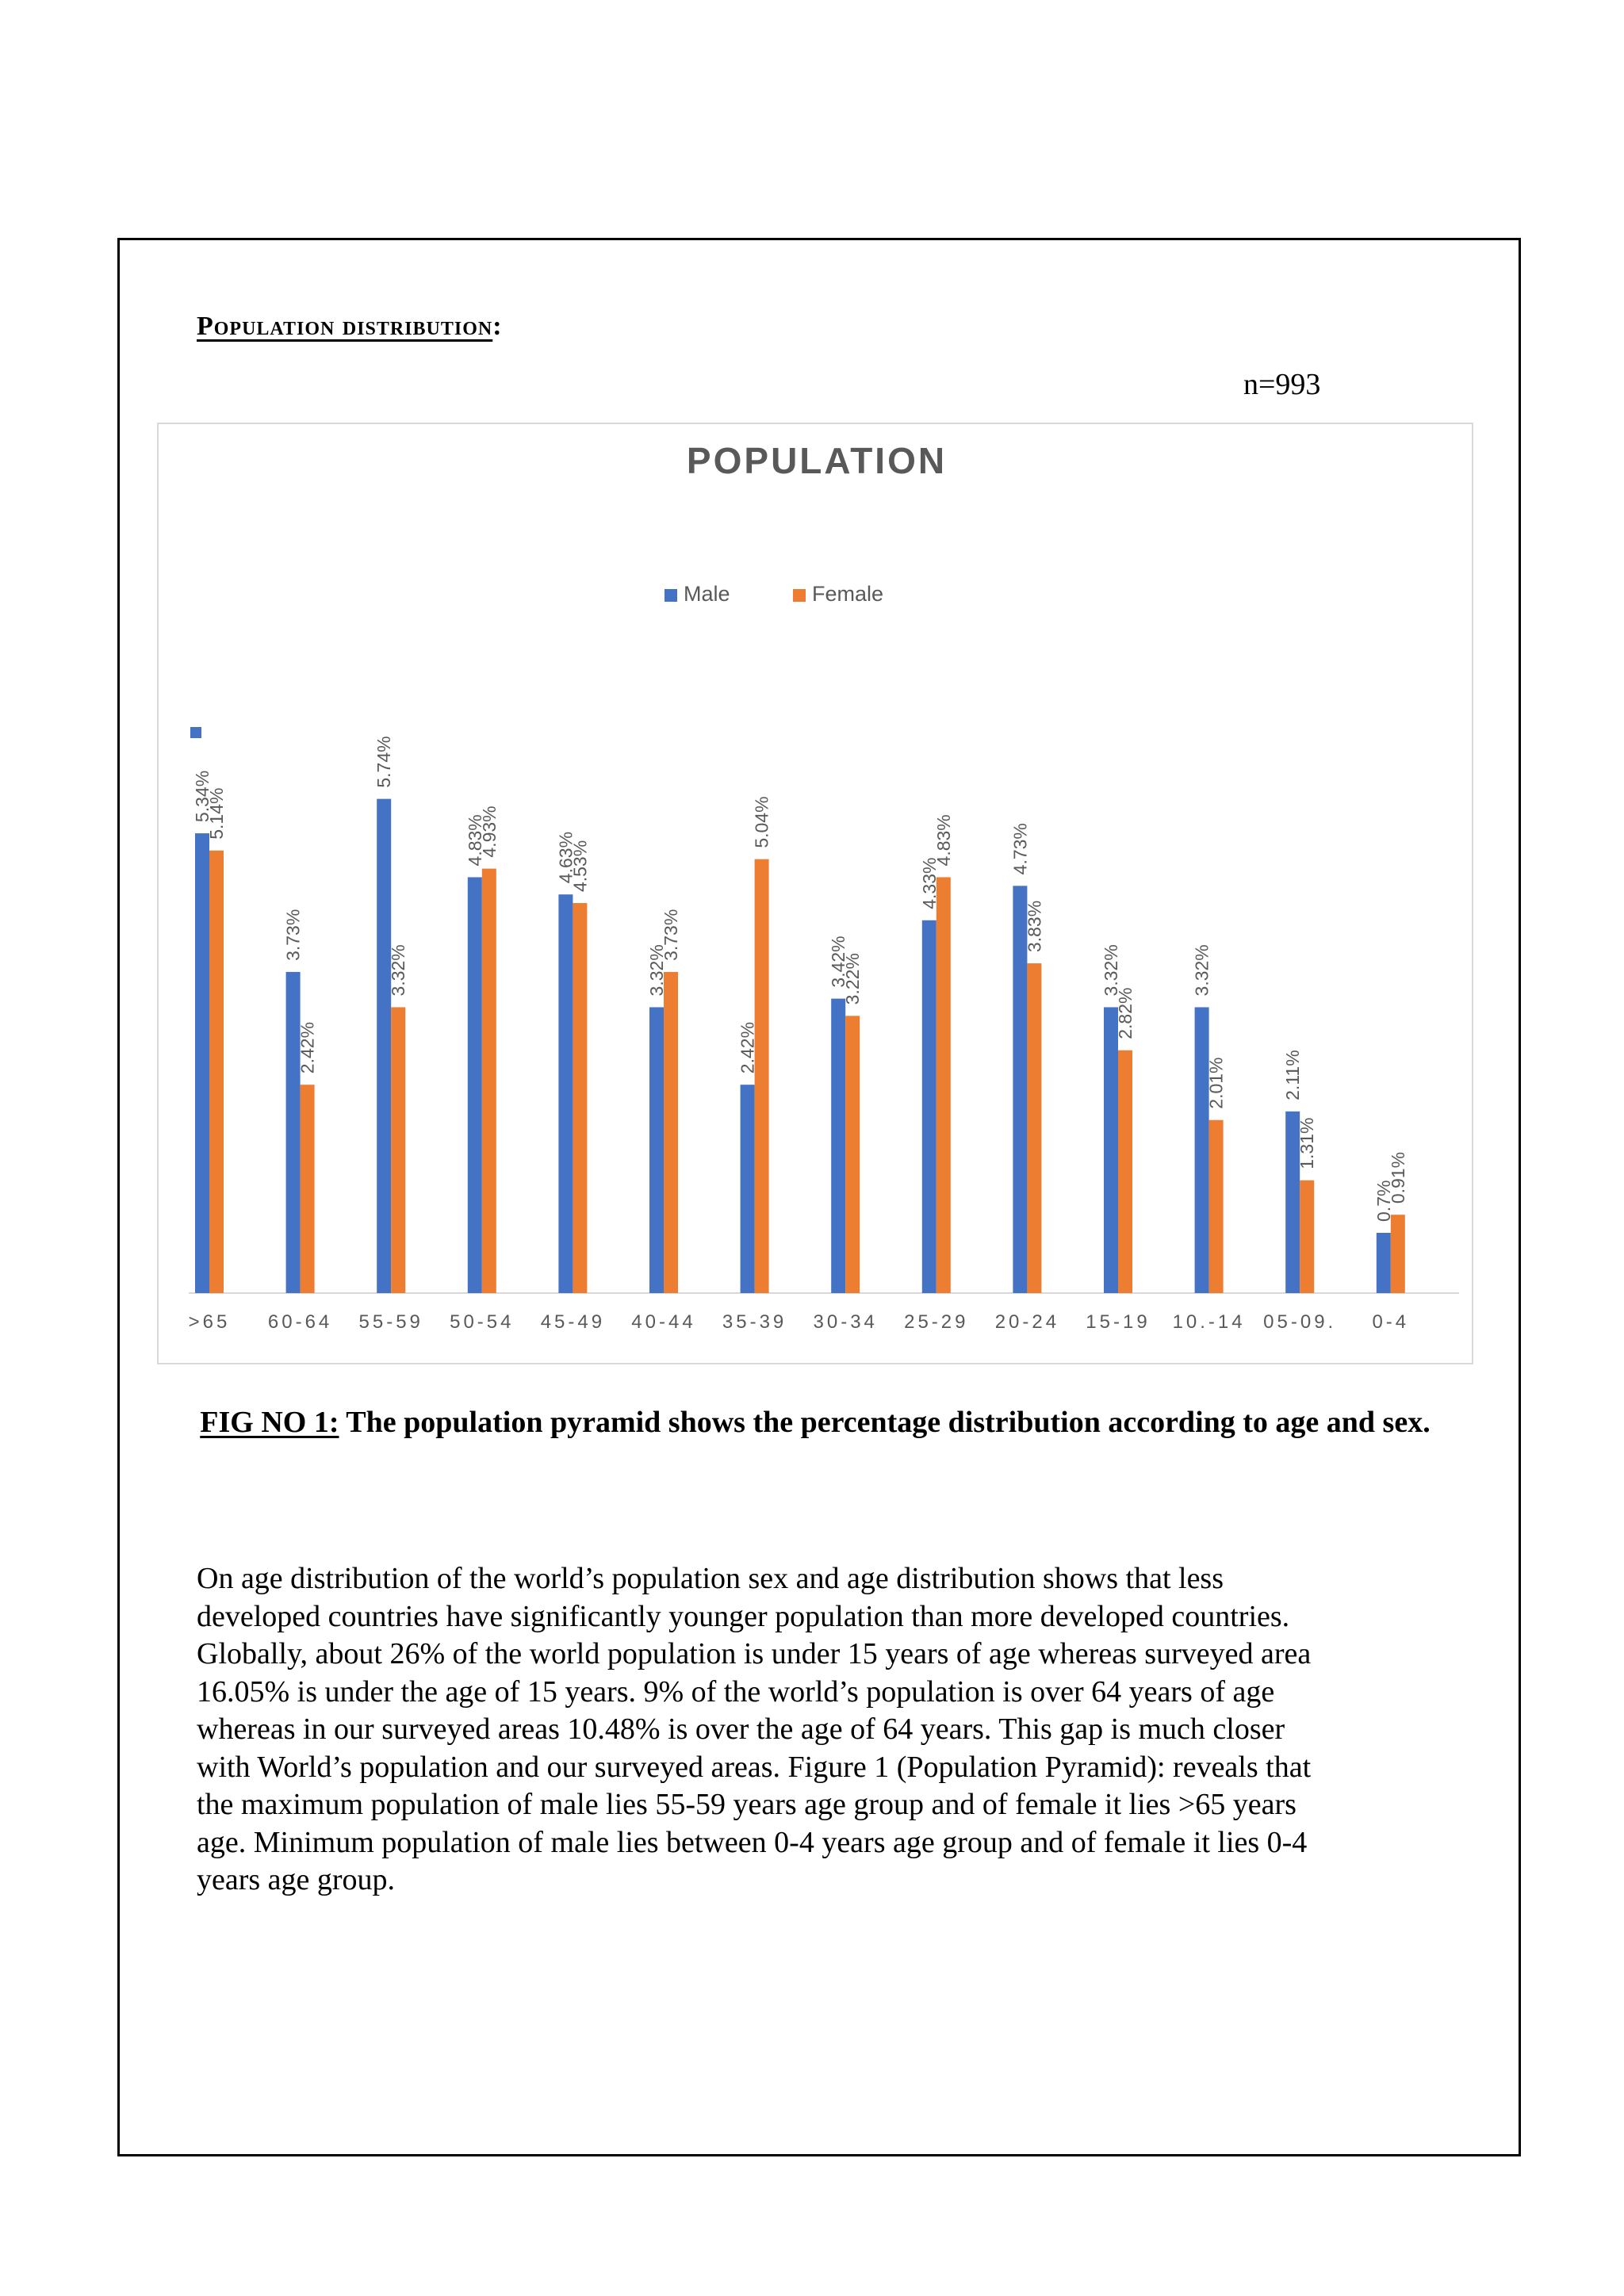  What do you see at coordinates (762, 822) in the screenshot?
I see `data-label-female: 5.04%` at bounding box center [762, 822].